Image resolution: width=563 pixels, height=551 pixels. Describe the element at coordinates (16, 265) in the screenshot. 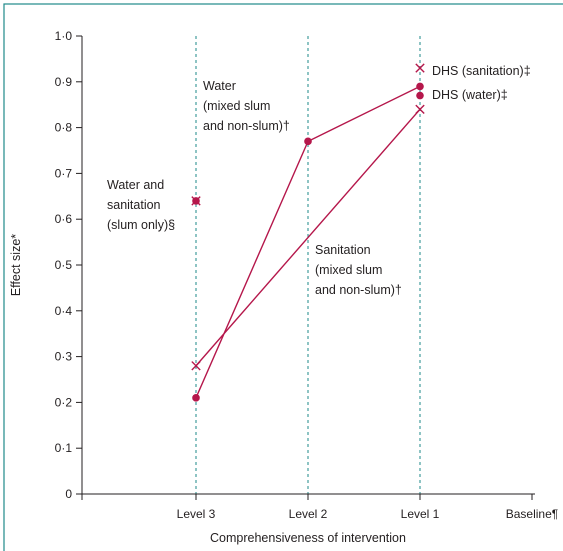

I see `y-axis-label: Effect size*` at that location.